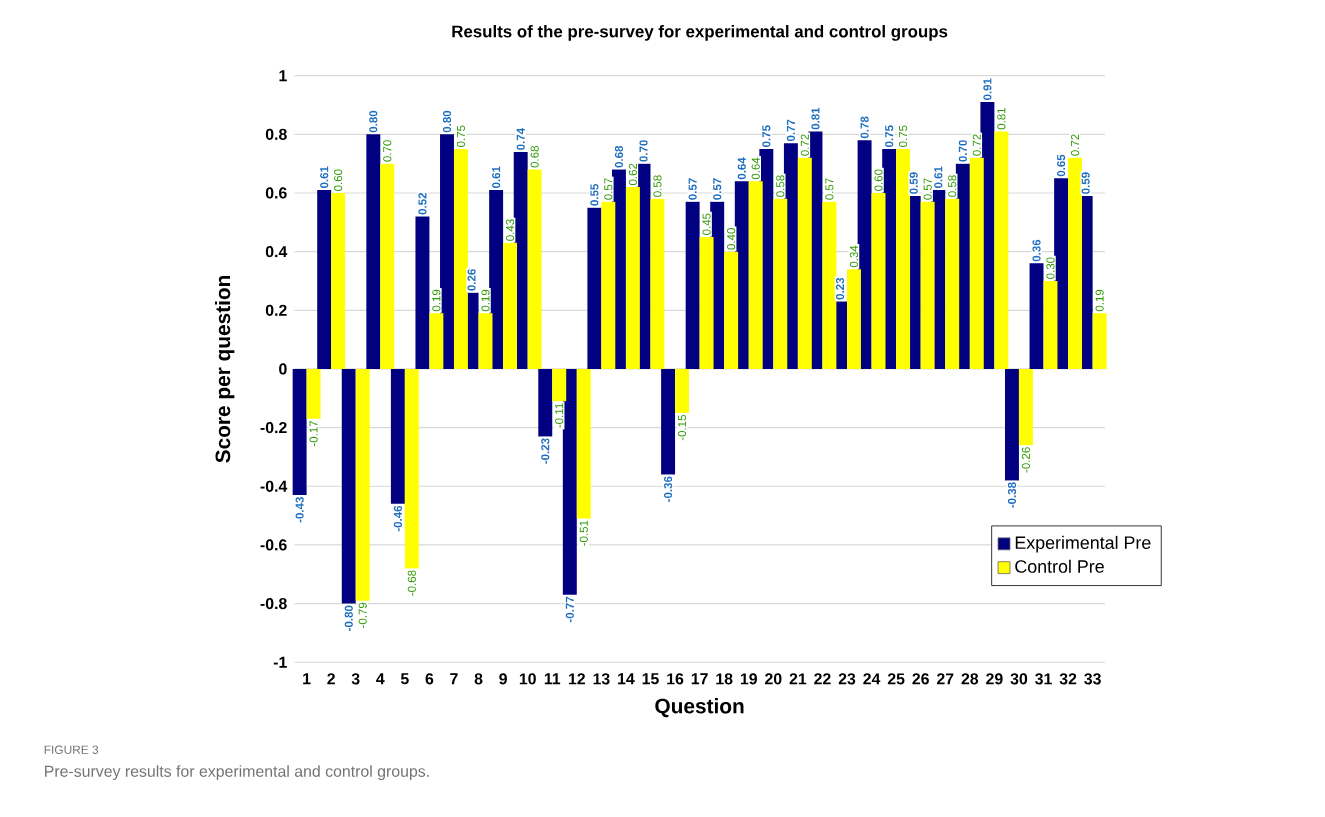 This screenshot has height=817, width=1325. What do you see at coordinates (872, 679) in the screenshot?
I see `x-tick-label: 24` at bounding box center [872, 679].